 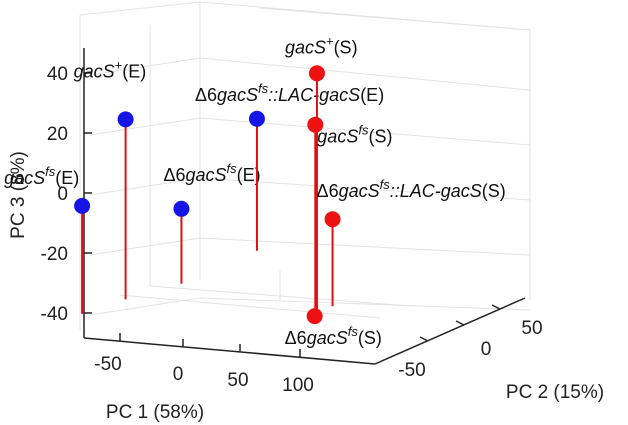 I want to click on point-label: Δ6gacSfs::LAC-gacS(S), so click(x=411, y=189).